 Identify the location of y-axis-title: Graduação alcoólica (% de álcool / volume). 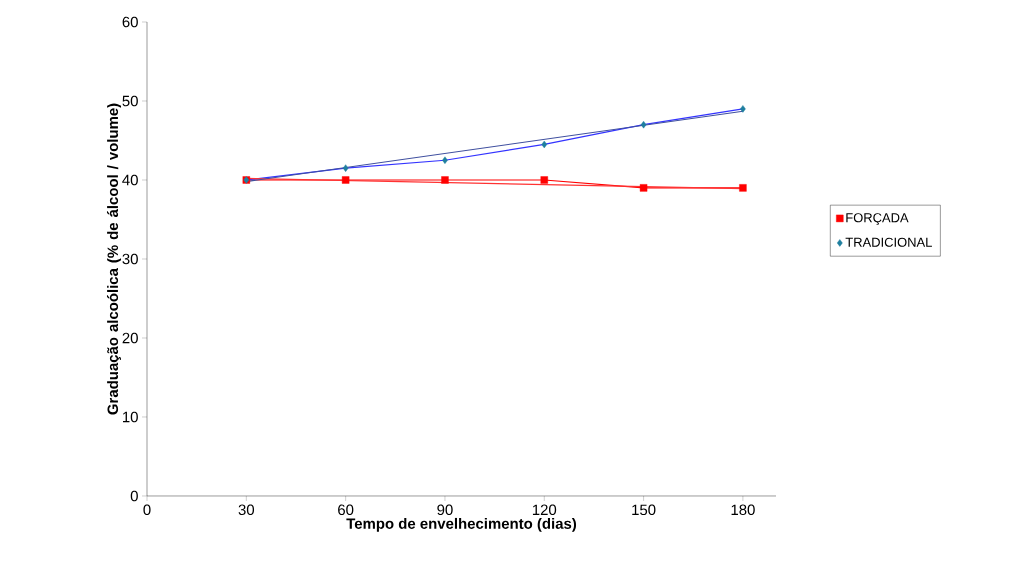
(114, 259).